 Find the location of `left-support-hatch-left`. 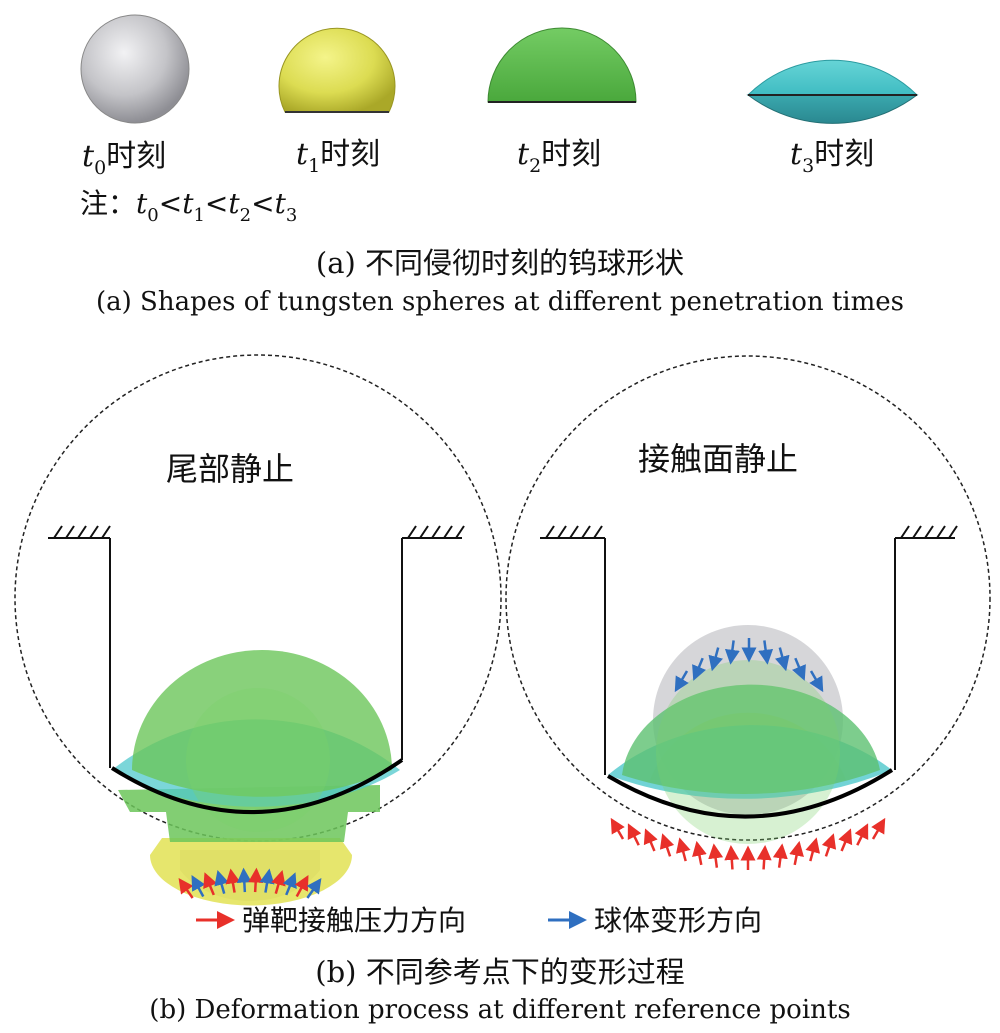

left-support-hatch-left is located at coordinates (79, 532).